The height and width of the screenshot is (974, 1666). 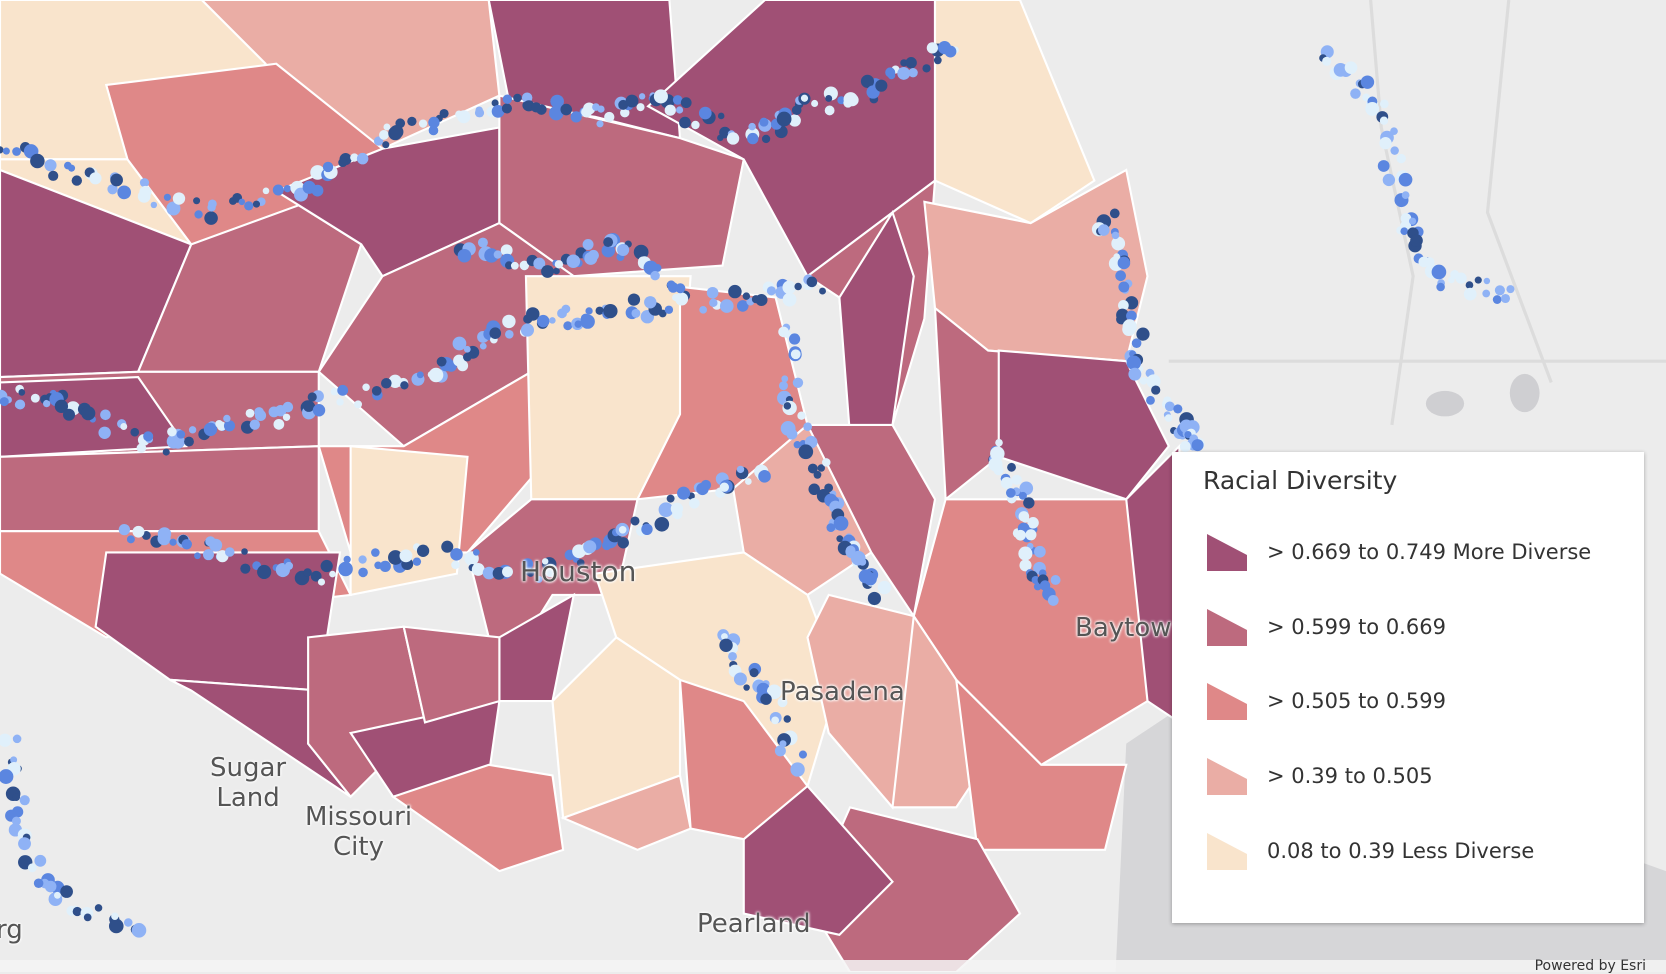 I want to click on legend-label: > 0.39 to 0.505, so click(x=1350, y=776).